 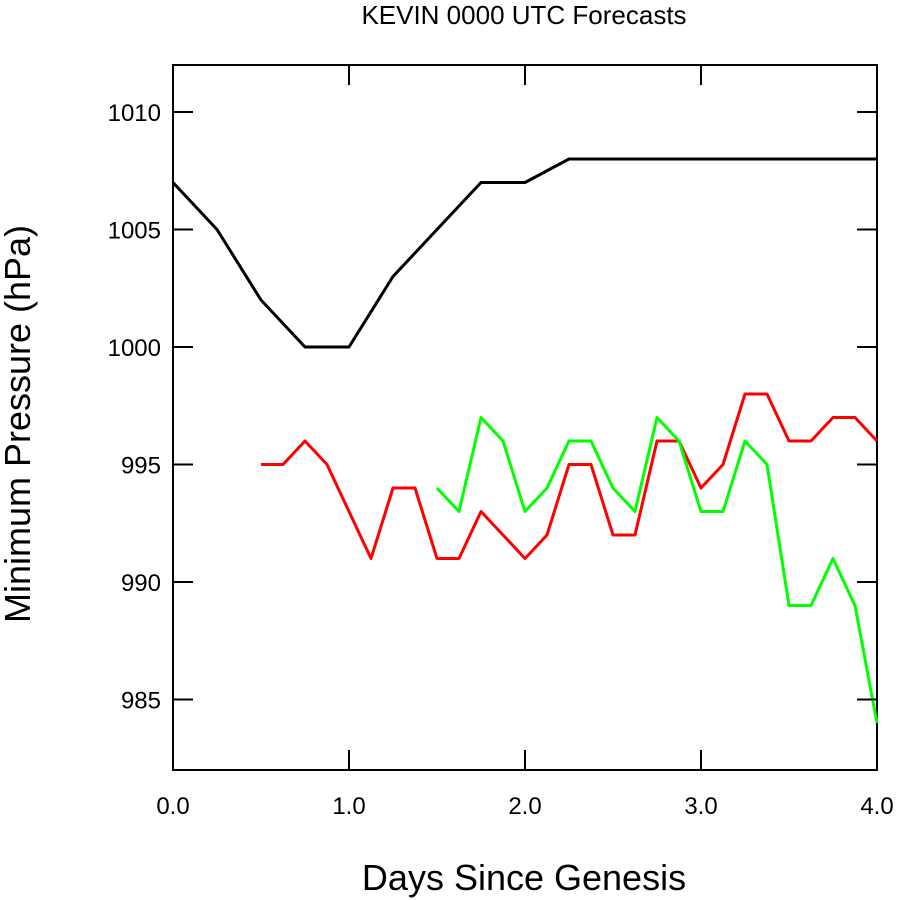 What do you see at coordinates (172, 806) in the screenshot?
I see `x-tick-label: 0.0` at bounding box center [172, 806].